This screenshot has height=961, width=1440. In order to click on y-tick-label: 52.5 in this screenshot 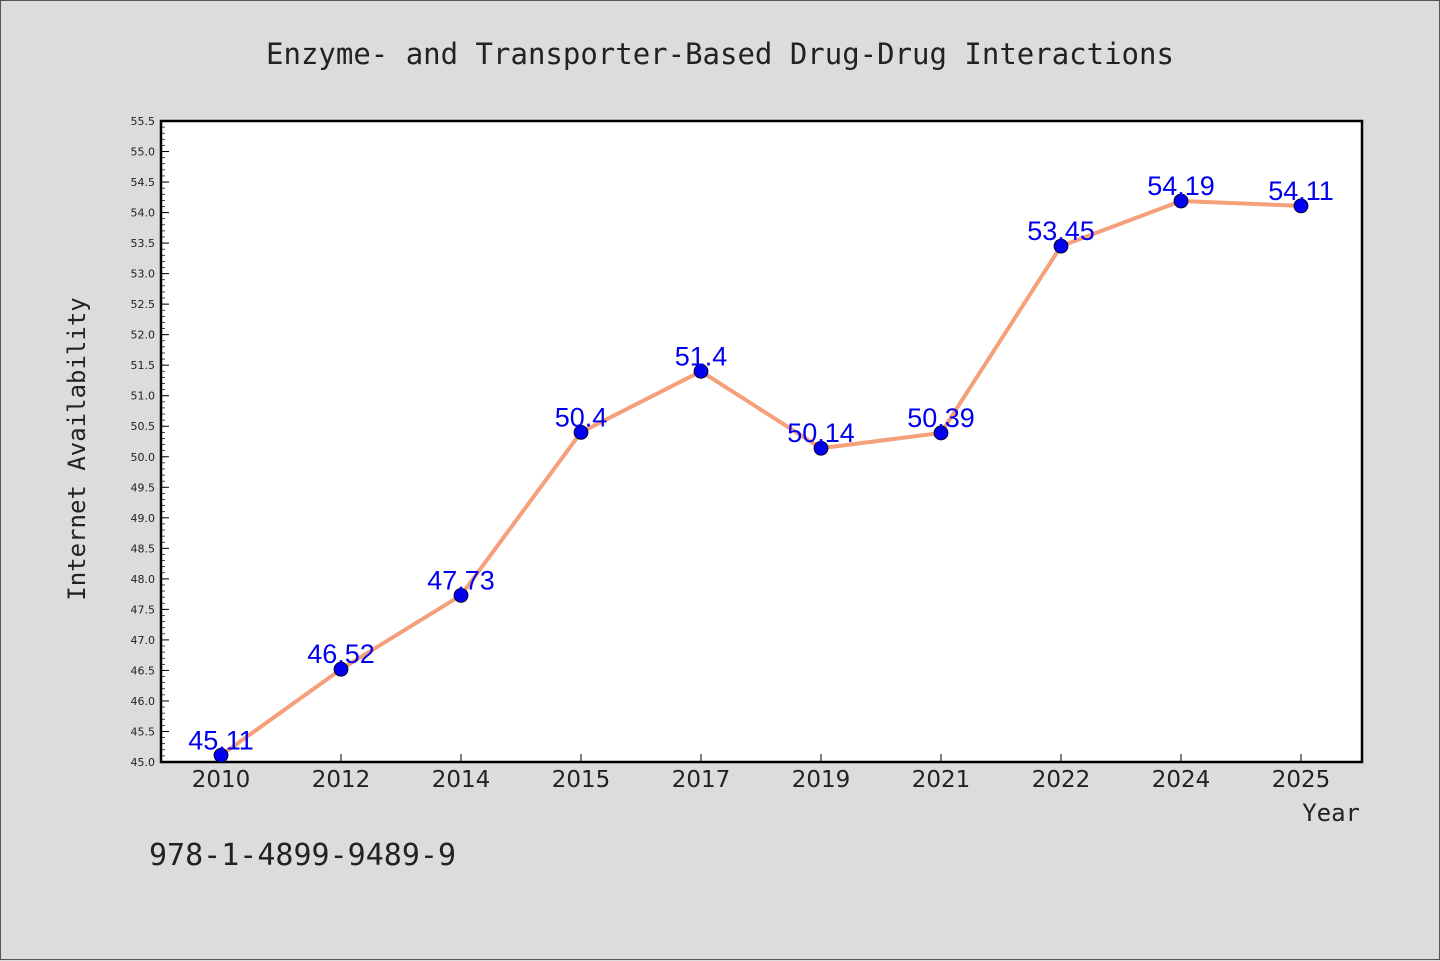, I will do `click(143, 304)`.